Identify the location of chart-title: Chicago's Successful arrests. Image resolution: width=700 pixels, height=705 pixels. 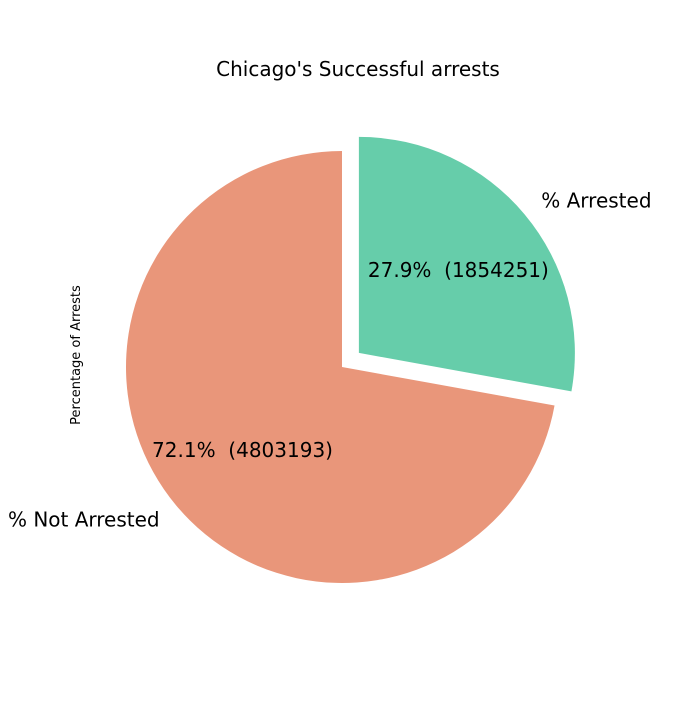
(358, 69).